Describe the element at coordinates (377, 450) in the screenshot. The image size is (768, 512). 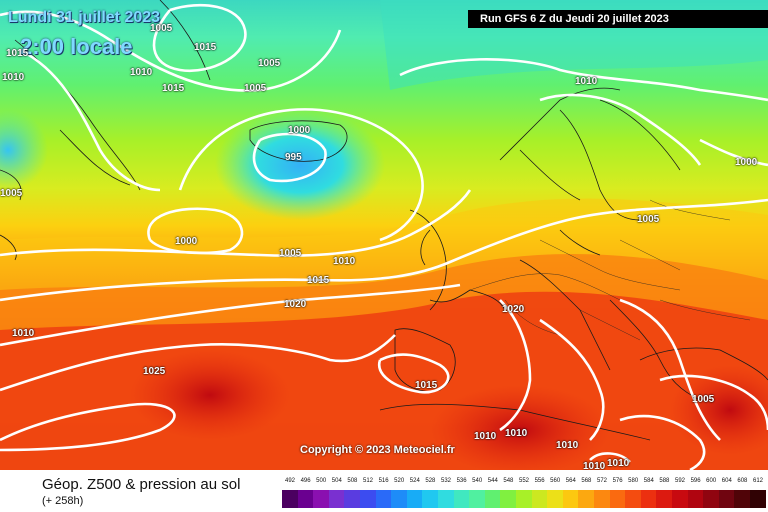
I see `copyright-notice: Copyright © 2023 Meteociel.fr` at that location.